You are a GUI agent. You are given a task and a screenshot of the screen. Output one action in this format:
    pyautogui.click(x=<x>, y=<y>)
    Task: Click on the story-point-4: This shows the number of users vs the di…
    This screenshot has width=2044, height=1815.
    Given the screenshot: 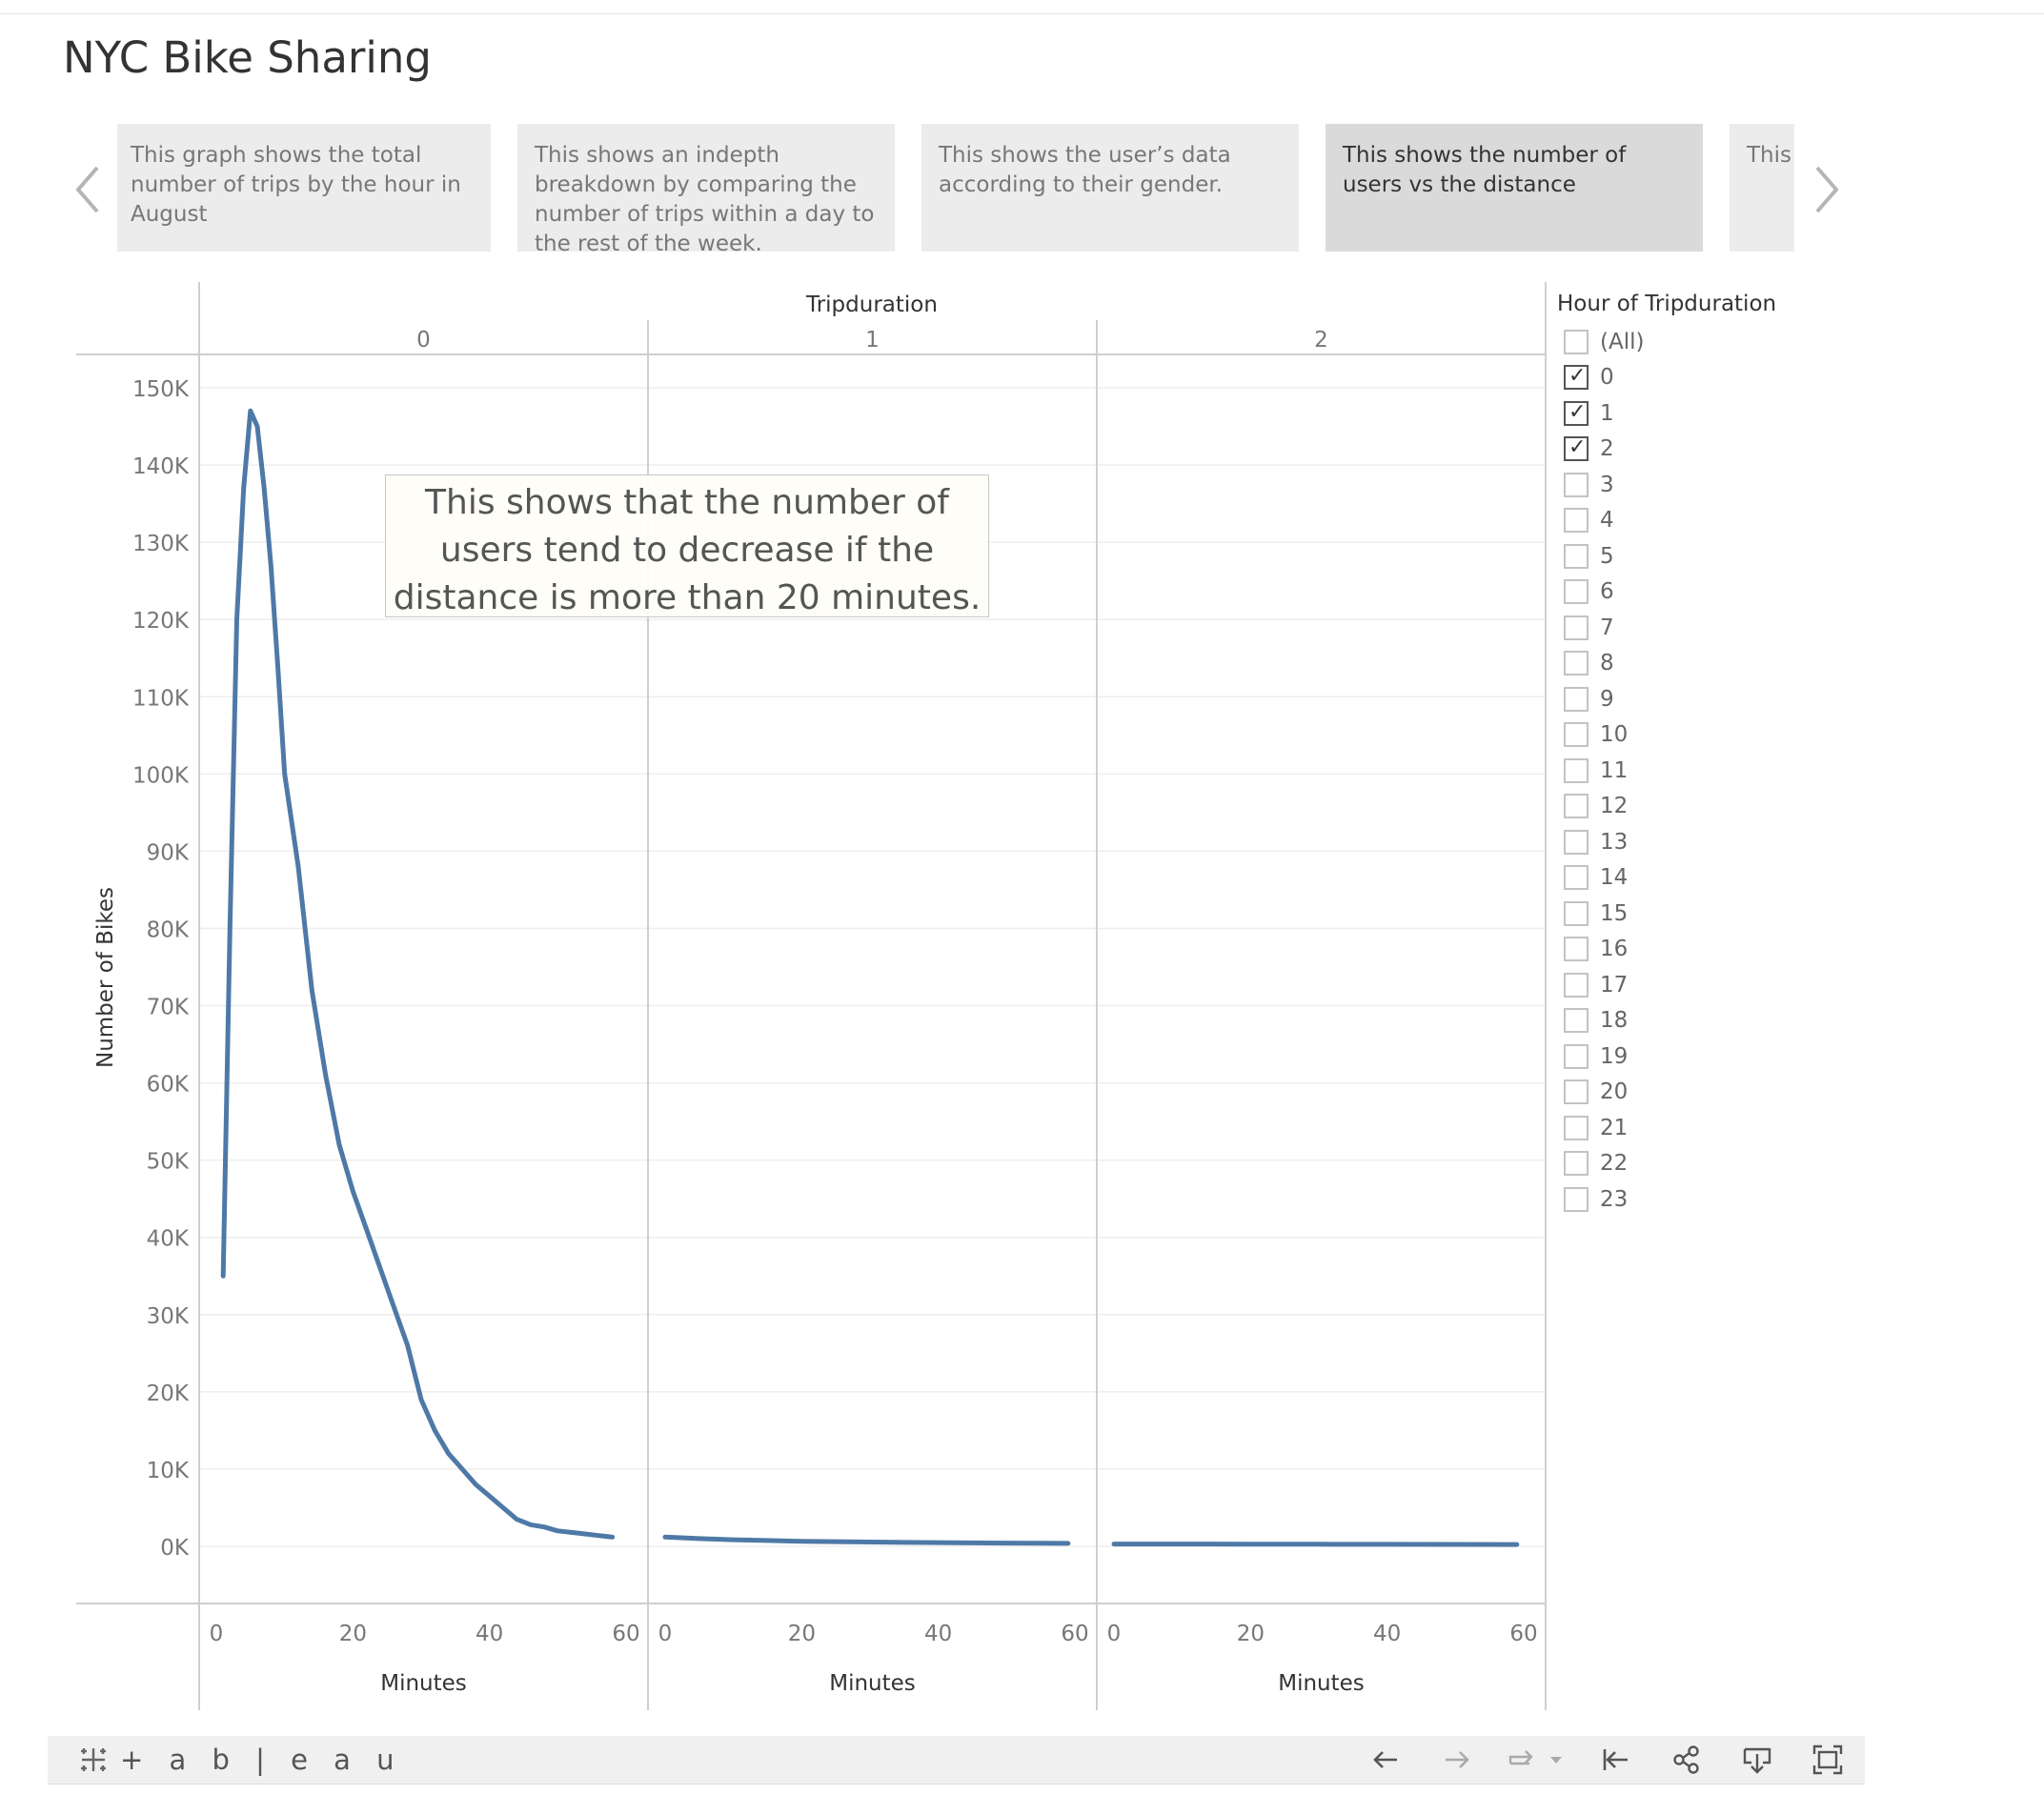 What is the action you would take?
    pyautogui.click(x=1514, y=188)
    